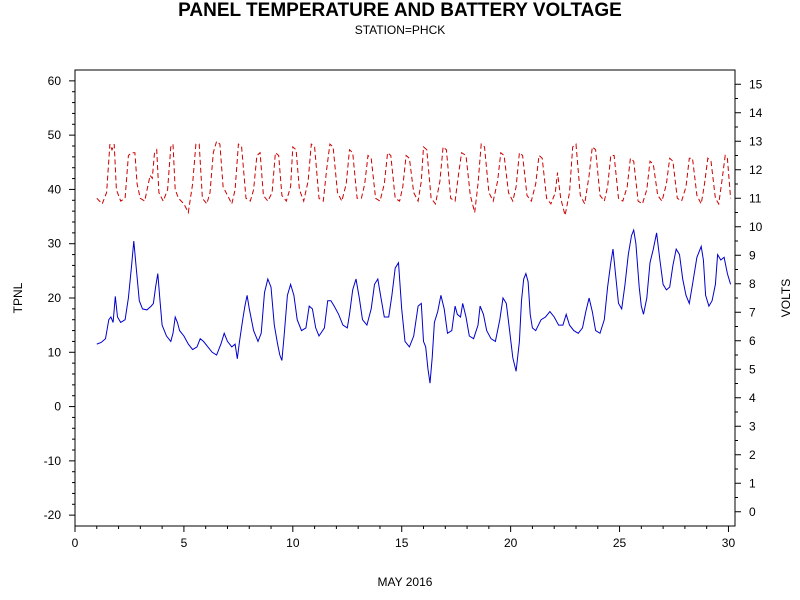 The image size is (800, 600). Describe the element at coordinates (752, 483) in the screenshot. I see `y-right-tick-label: 1` at that location.